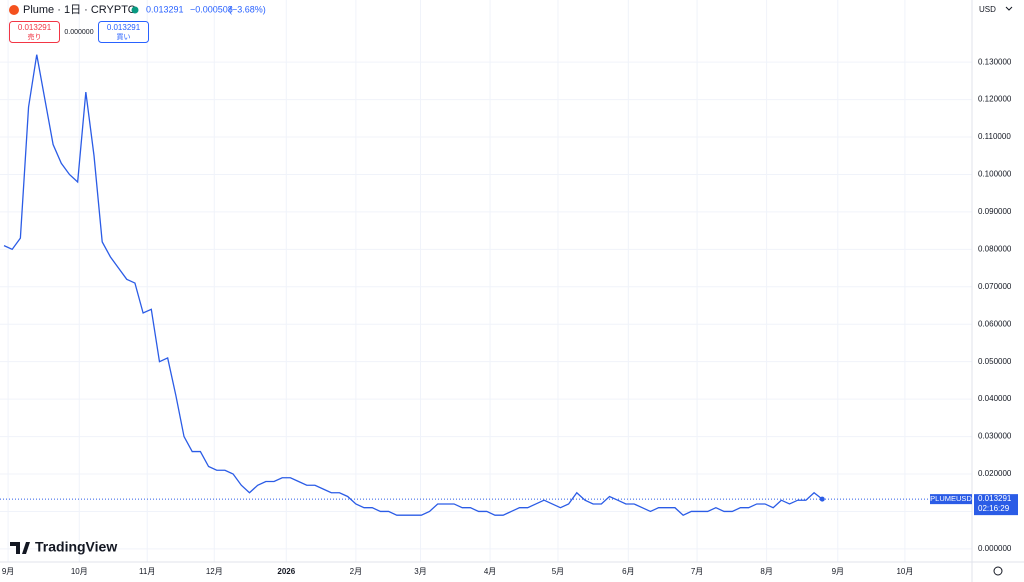 The height and width of the screenshot is (582, 1024). Describe the element at coordinates (214, 571) in the screenshot. I see `x-tick-label: 12月` at that location.